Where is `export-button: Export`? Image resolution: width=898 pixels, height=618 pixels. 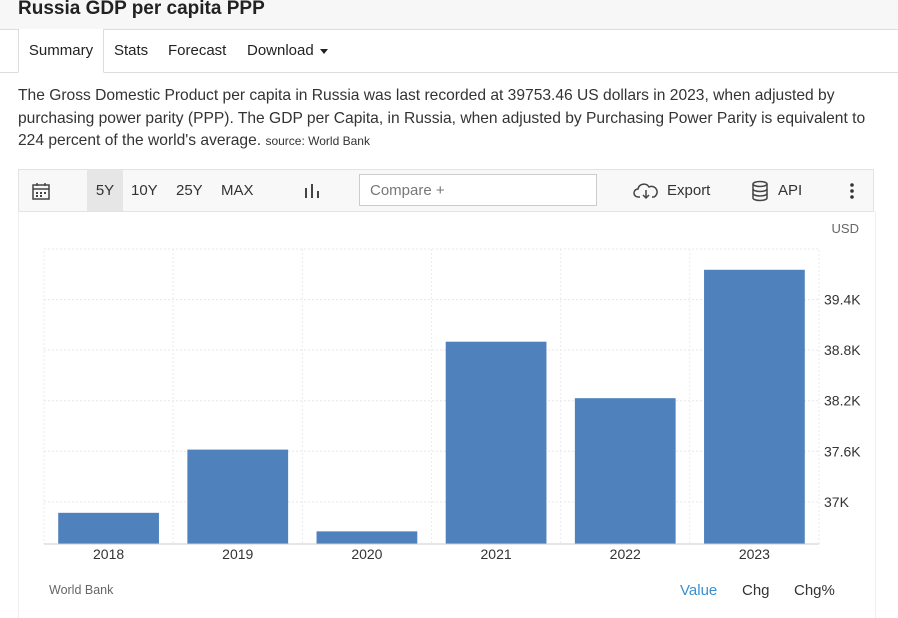 export-button: Export is located at coordinates (671, 190).